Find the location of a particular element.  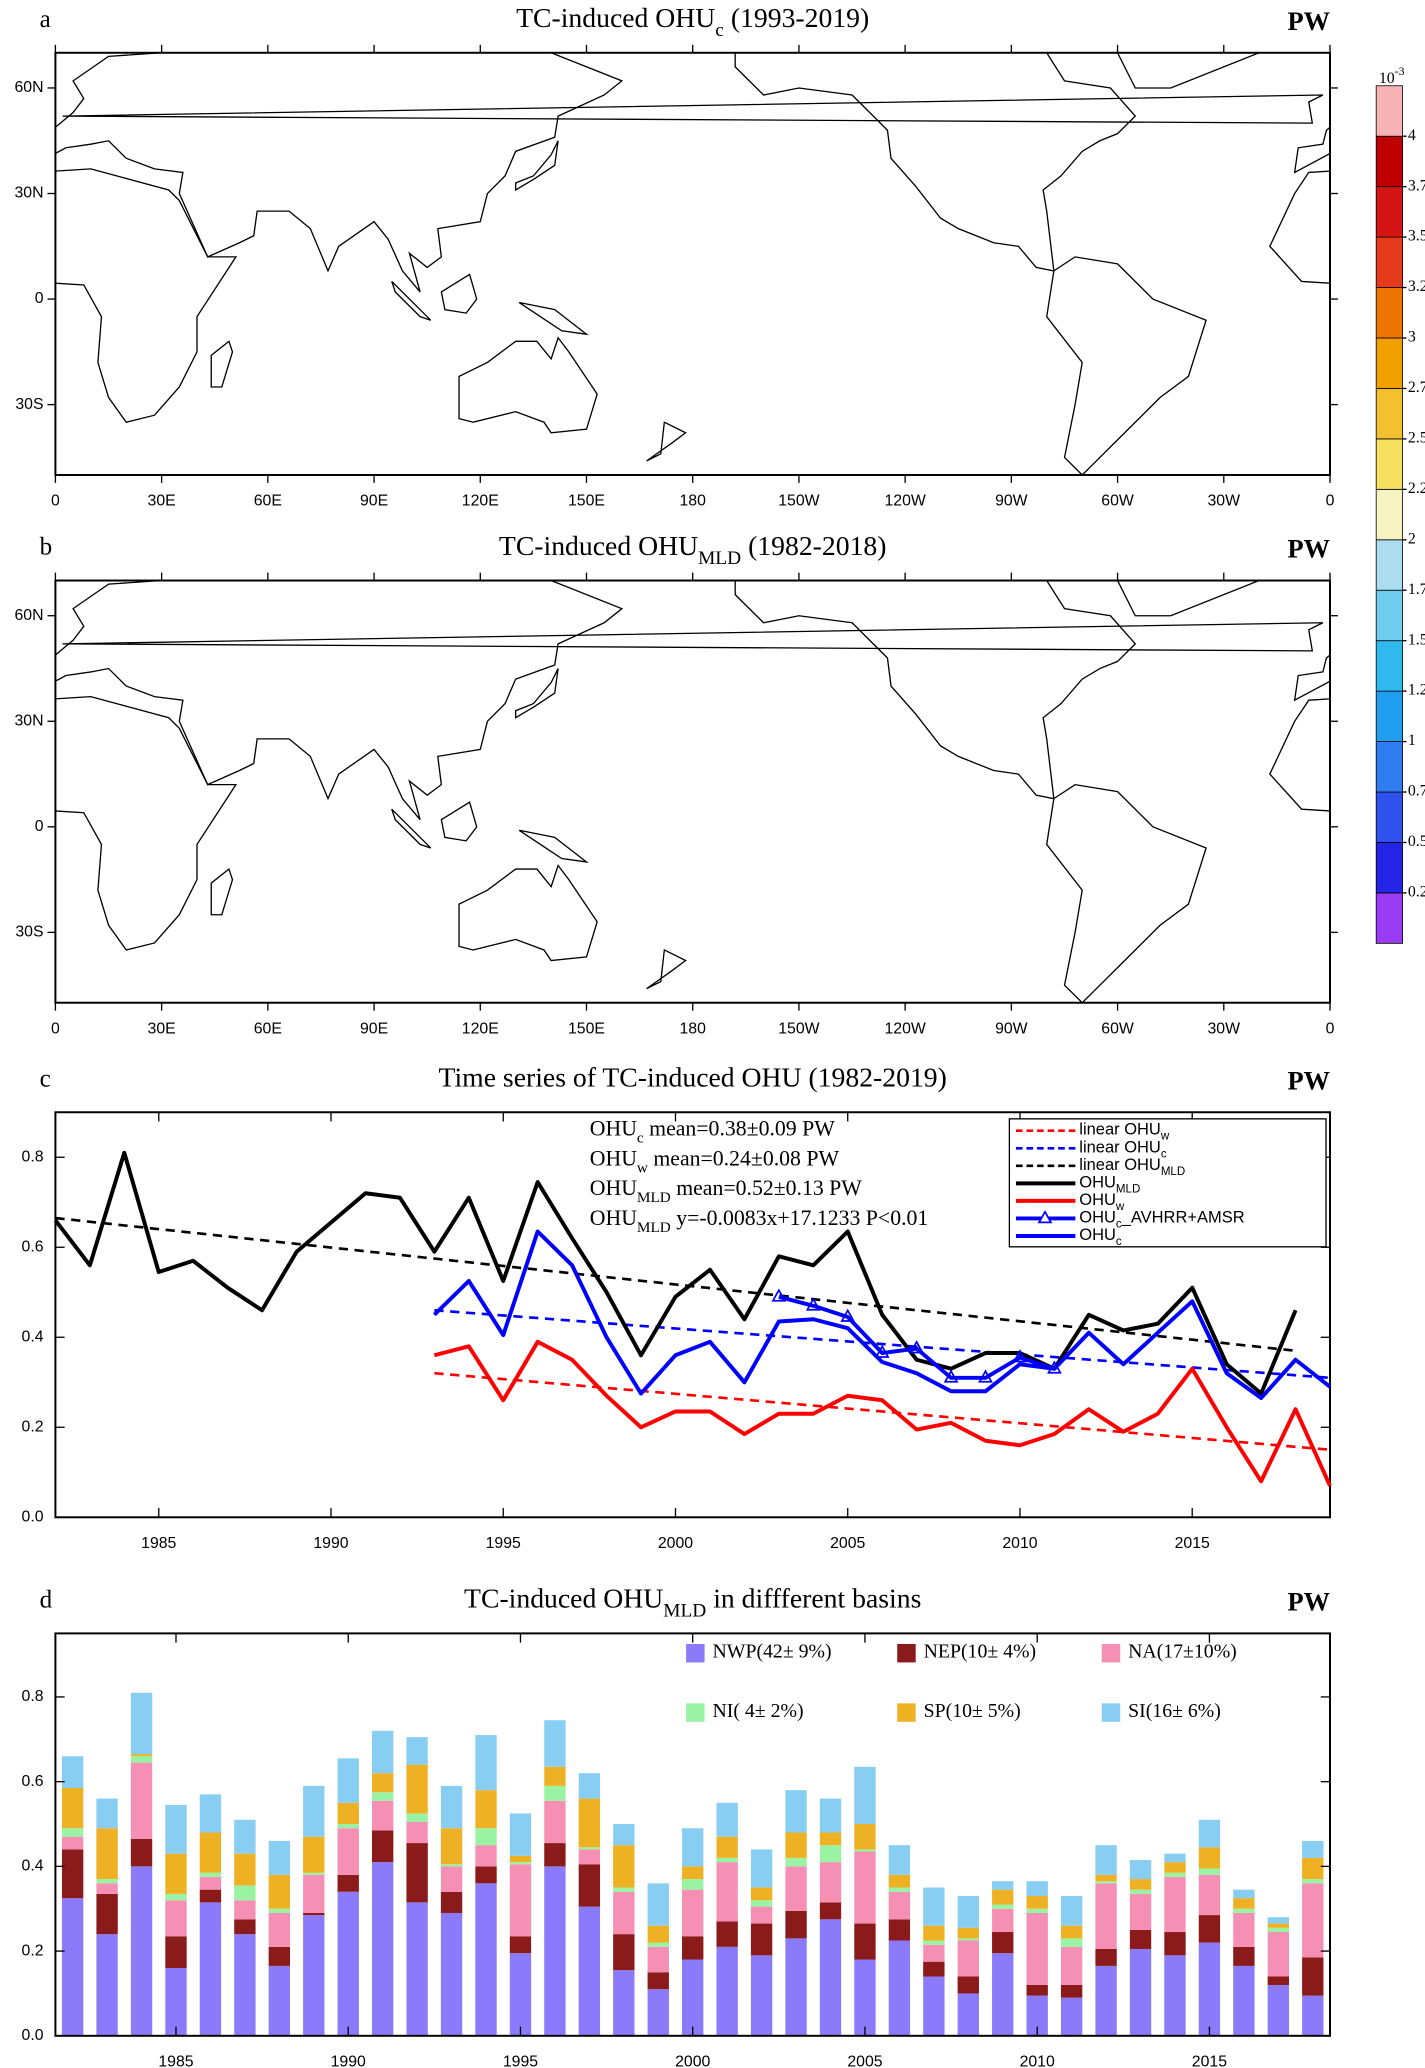

y-tick-label: 60N is located at coordinates (28, 615).